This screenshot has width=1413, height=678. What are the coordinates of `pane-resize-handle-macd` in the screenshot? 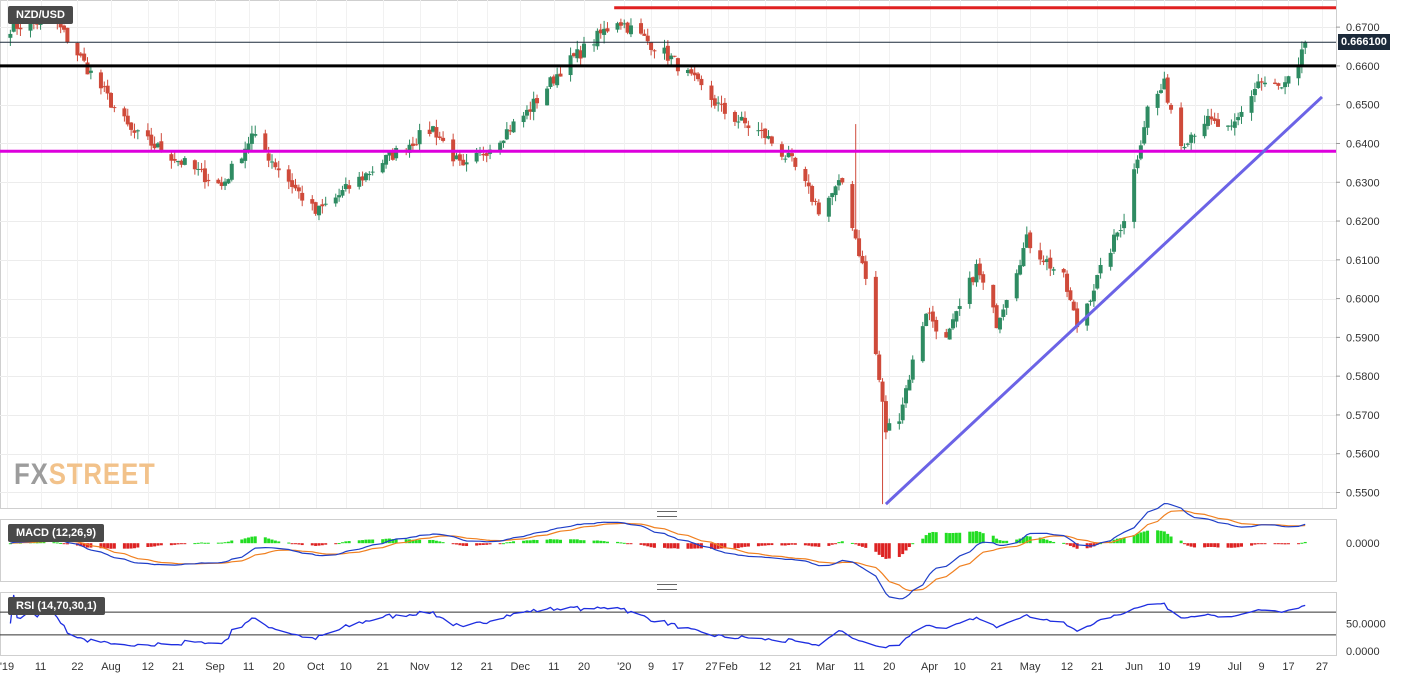 It's located at (667, 514).